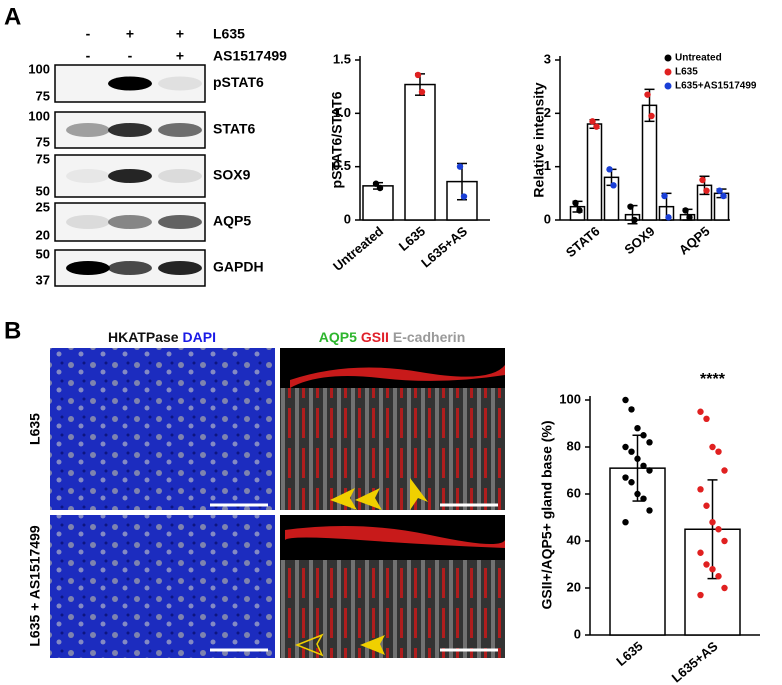  Describe the element at coordinates (429, 337) in the screenshot. I see `header-word: E-cadherin` at that location.